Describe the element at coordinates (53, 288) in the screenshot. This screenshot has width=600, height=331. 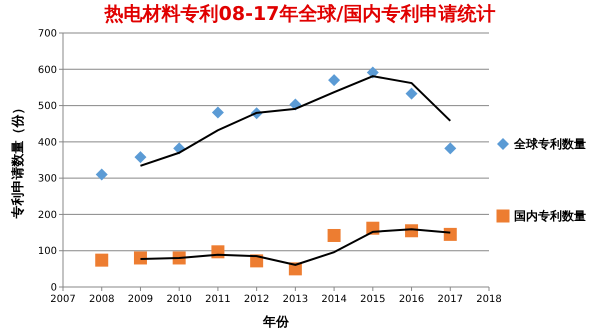
I see `y-tick-label: 0` at that location.